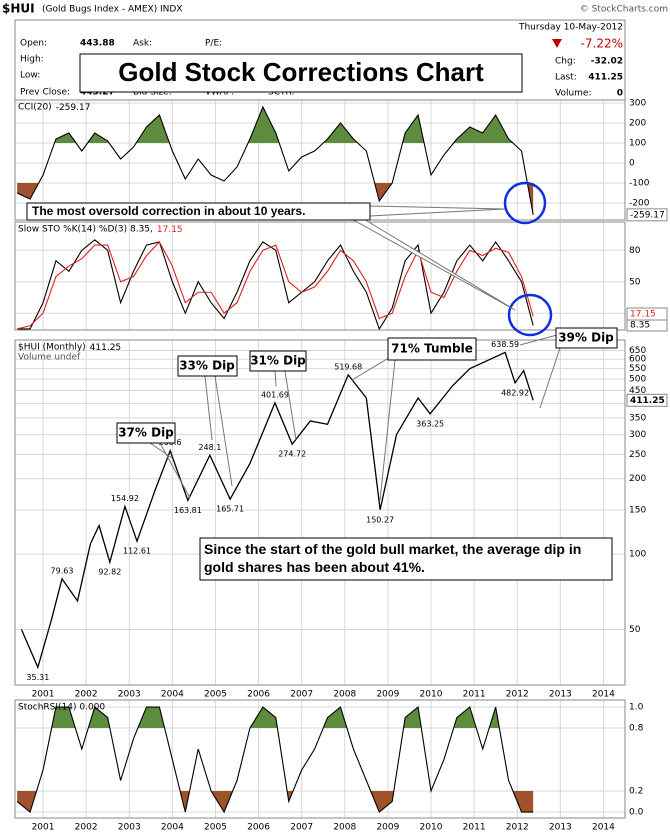 The height and width of the screenshot is (838, 670). What do you see at coordinates (637, 360) in the screenshot?
I see `y-tick-label: 600` at bounding box center [637, 360].